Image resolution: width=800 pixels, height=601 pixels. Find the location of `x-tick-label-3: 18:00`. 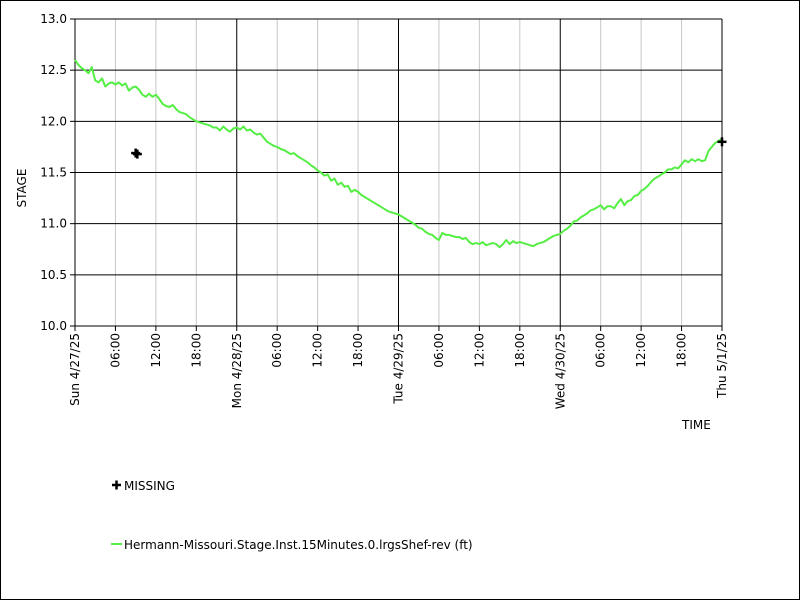

x-tick-label-3: 18:00 is located at coordinates (196, 350).